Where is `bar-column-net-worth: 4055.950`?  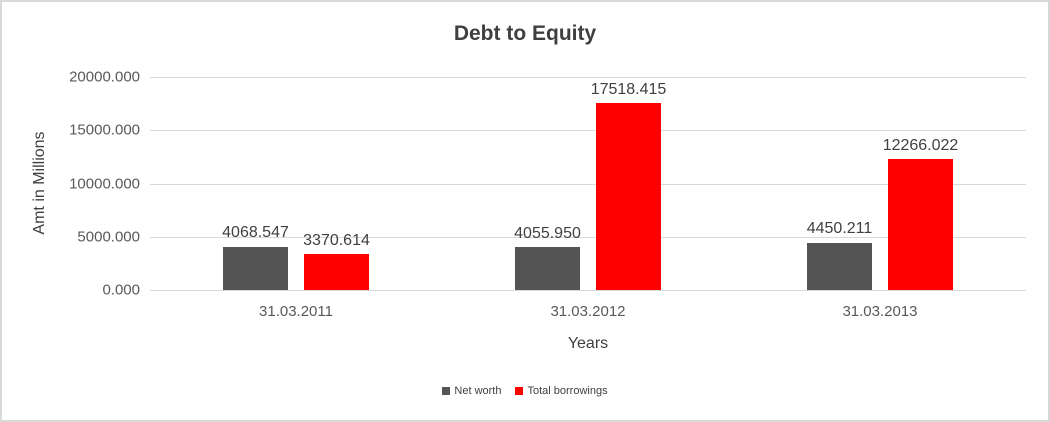 bar-column-net-worth: 4055.950 is located at coordinates (547, 183).